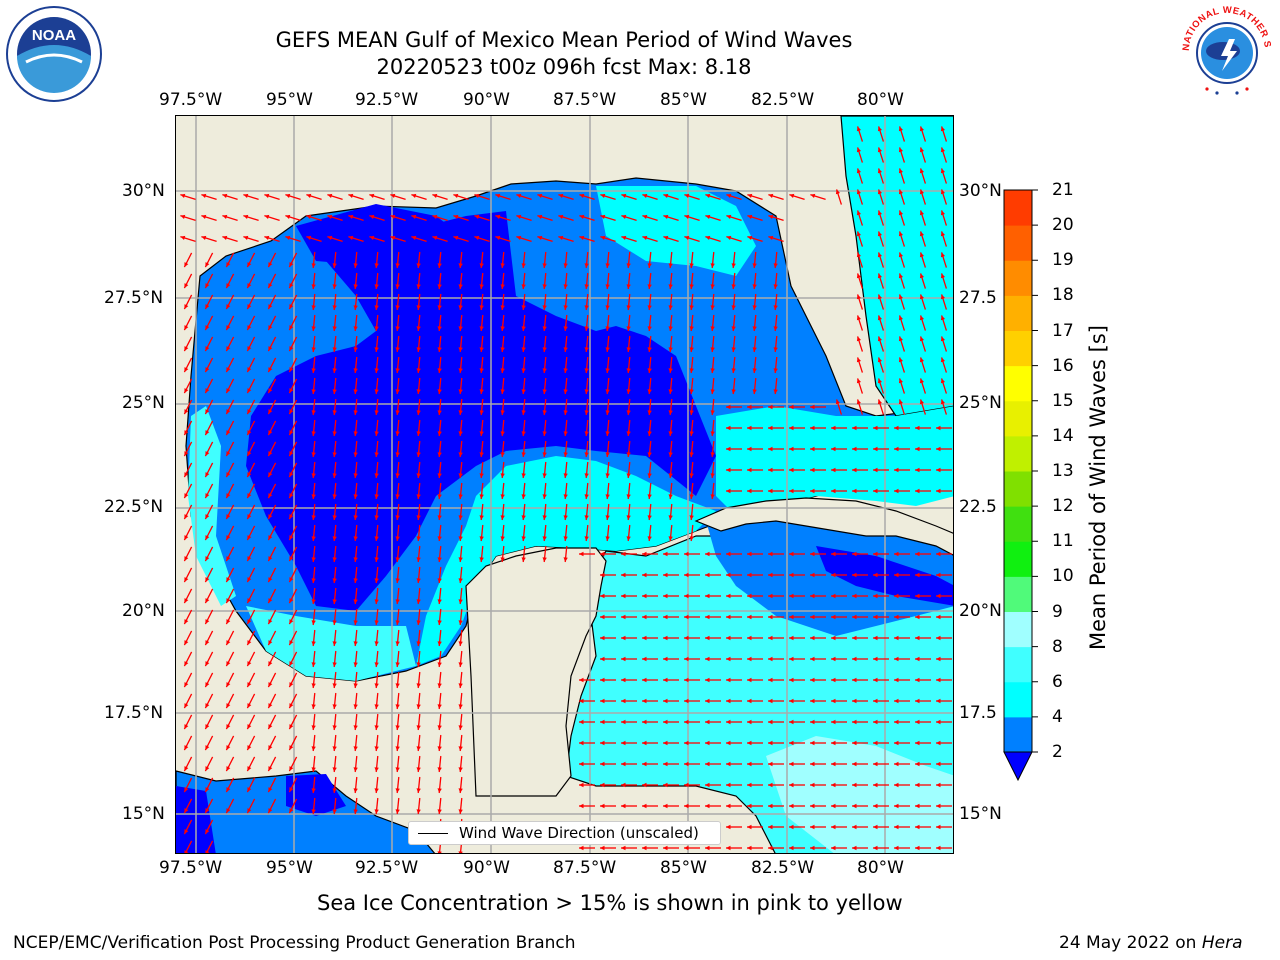 The width and height of the screenshot is (1280, 960). What do you see at coordinates (1018, 766) in the screenshot?
I see `colorbar-extend-triangle` at bounding box center [1018, 766].